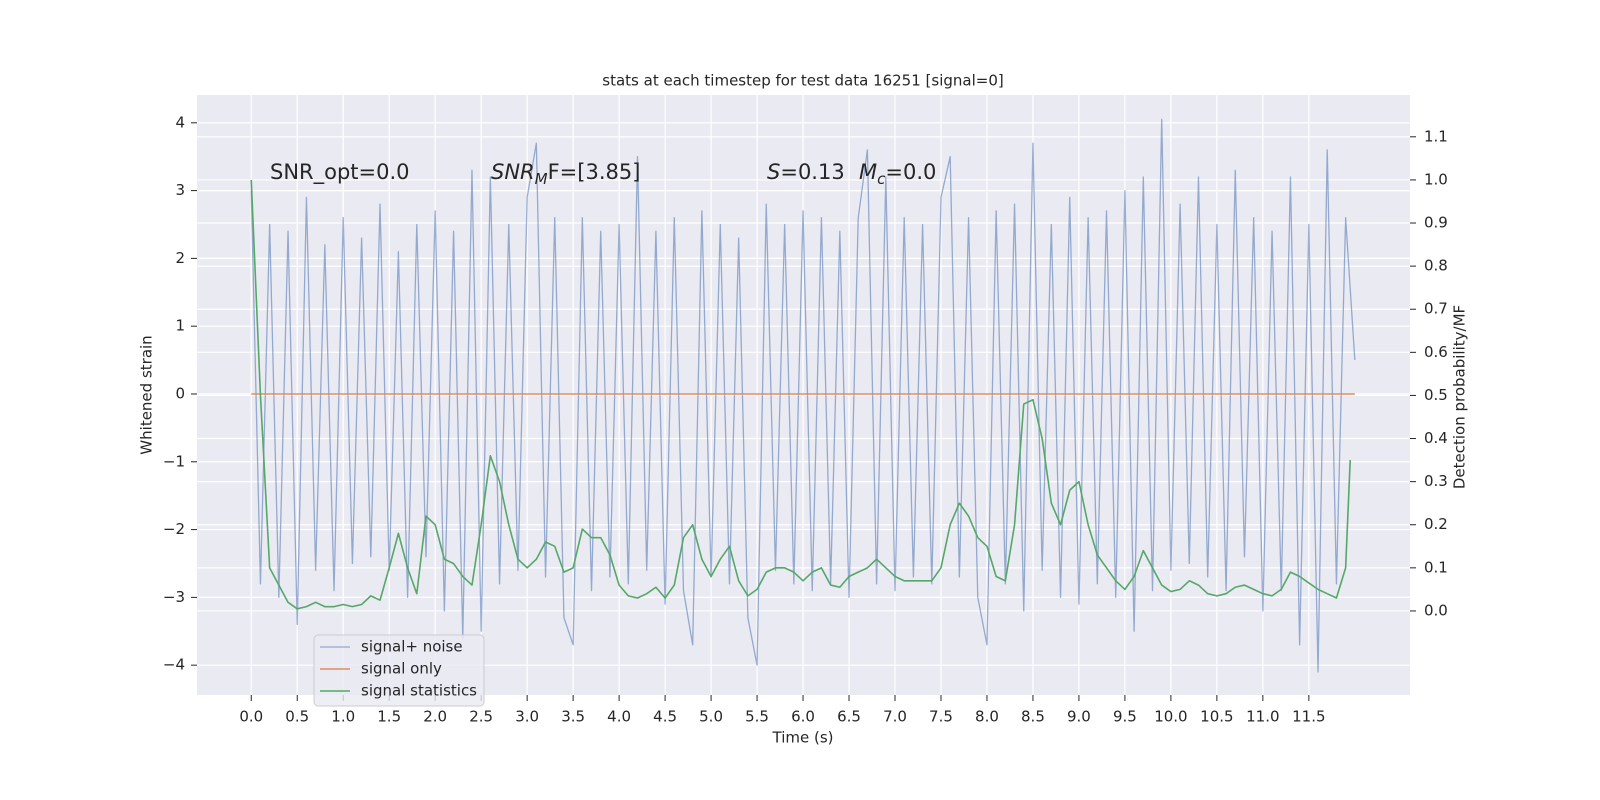 The height and width of the screenshot is (800, 1600). I want to click on x-tick-label: 10.0, so click(1170, 717).